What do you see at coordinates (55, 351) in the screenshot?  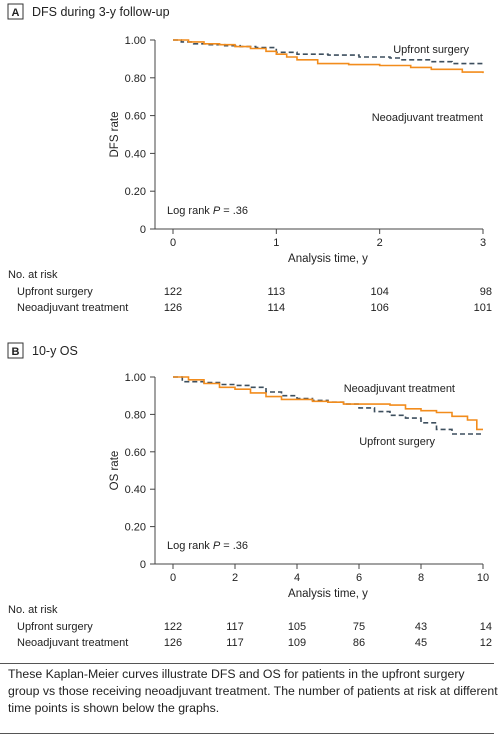 I see `panel-title: 10-y OS` at bounding box center [55, 351].